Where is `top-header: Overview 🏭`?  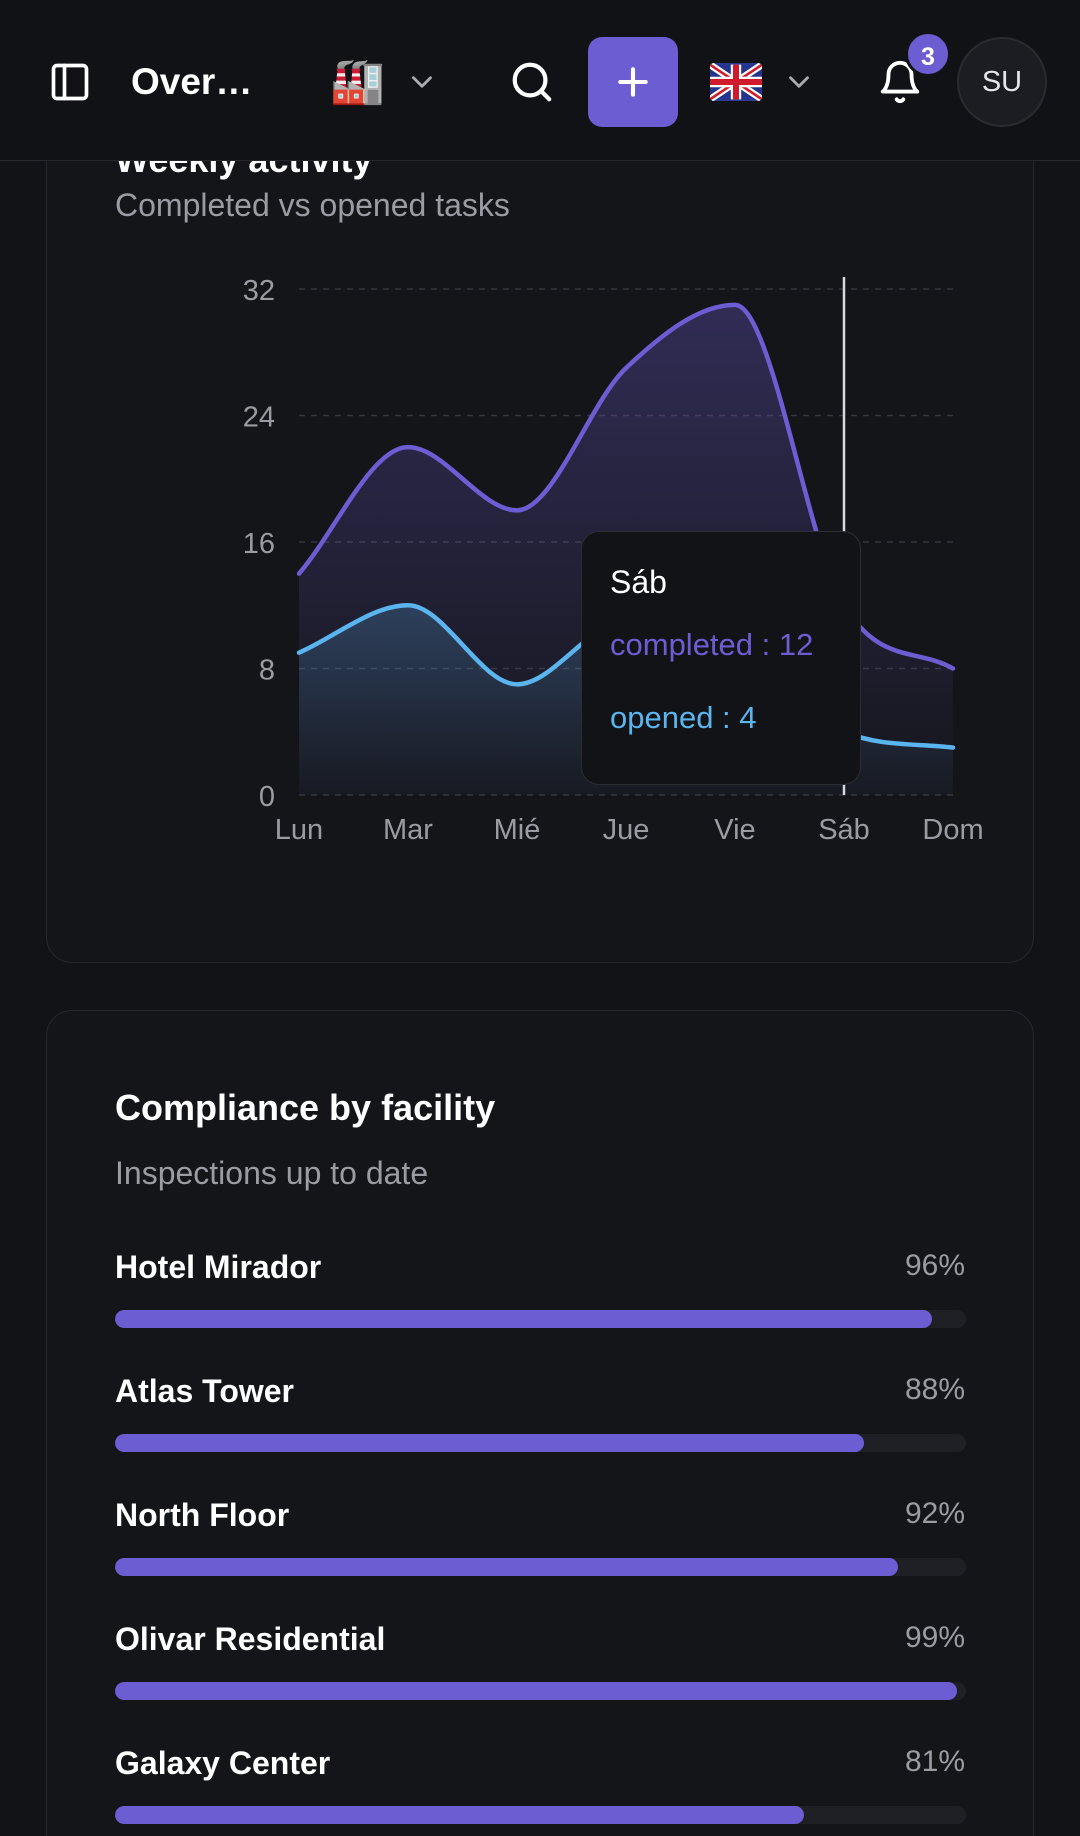 top-header: Overview 🏭 is located at coordinates (540, 80).